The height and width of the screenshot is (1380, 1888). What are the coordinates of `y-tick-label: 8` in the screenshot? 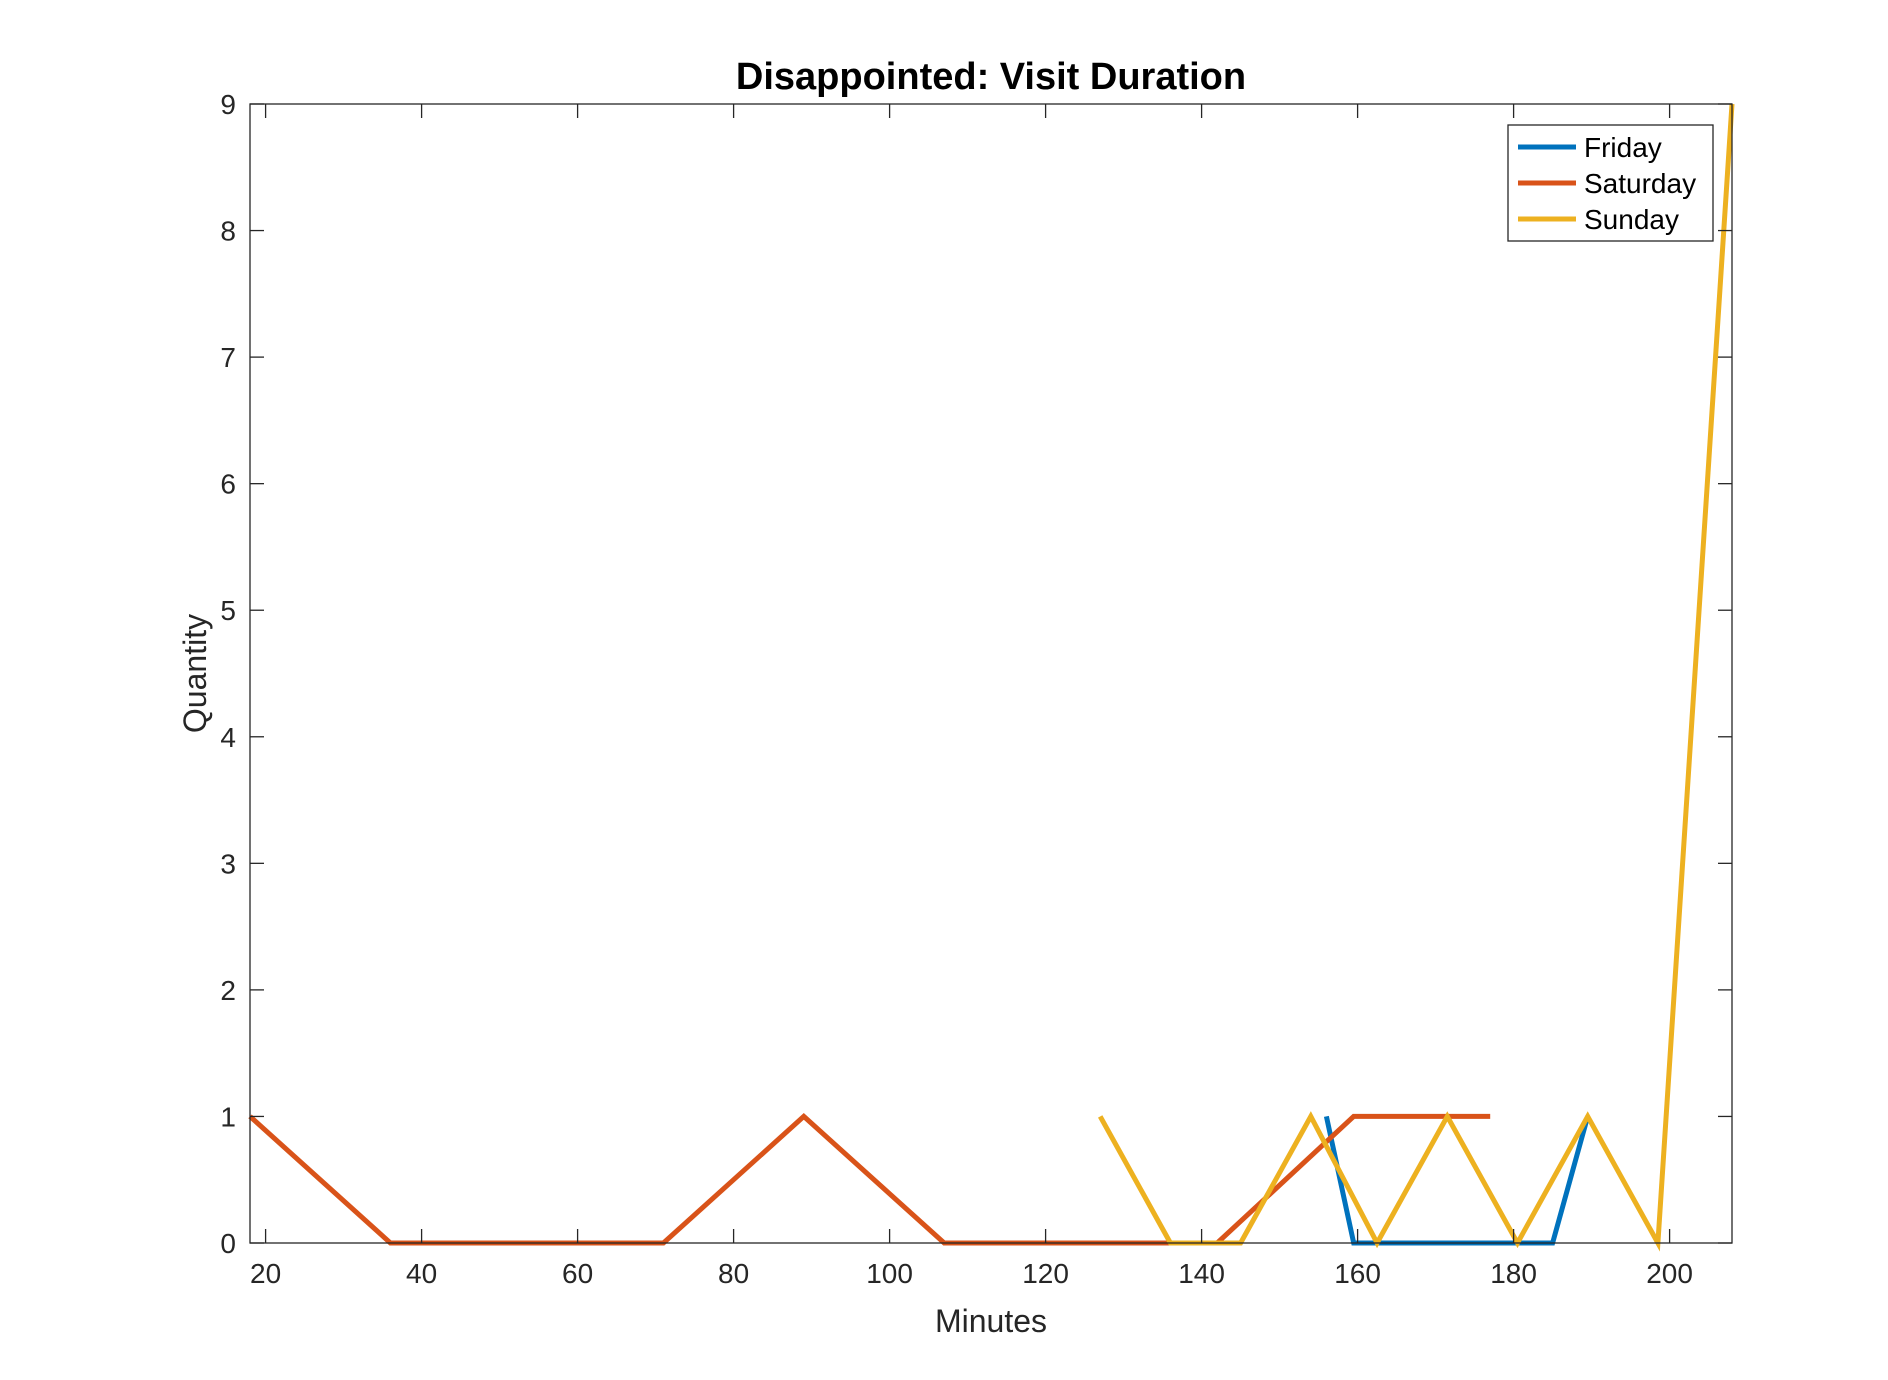 It's located at (228, 231).